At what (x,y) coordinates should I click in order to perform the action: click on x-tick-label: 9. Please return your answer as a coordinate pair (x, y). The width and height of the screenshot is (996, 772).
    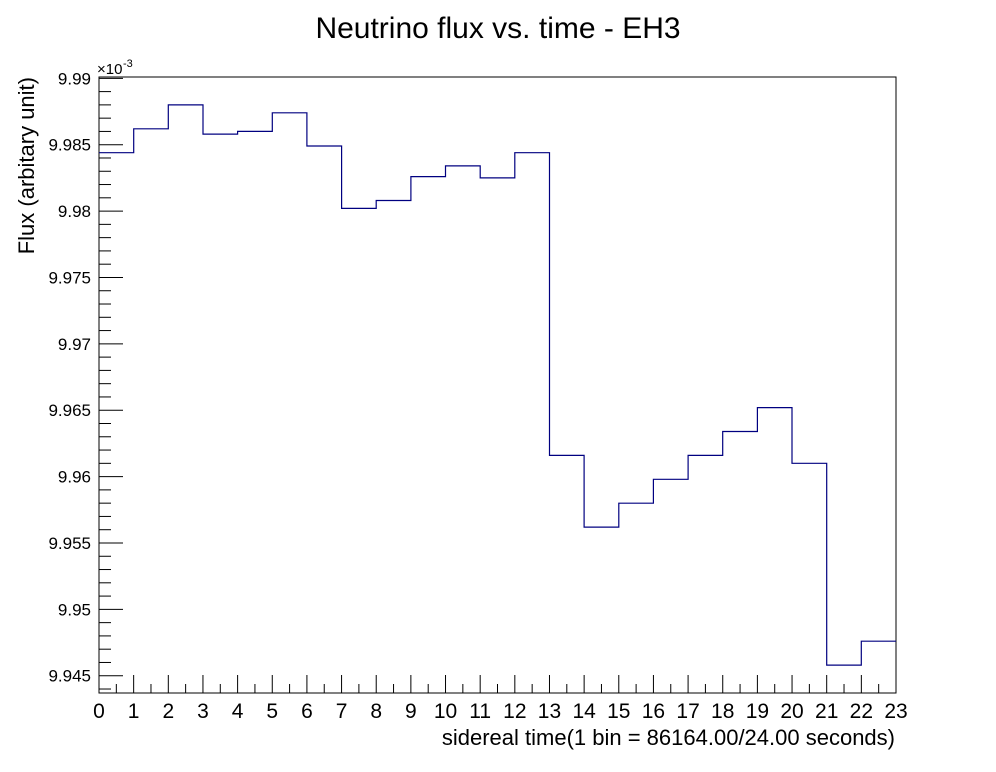
    Looking at the image, I should click on (411, 711).